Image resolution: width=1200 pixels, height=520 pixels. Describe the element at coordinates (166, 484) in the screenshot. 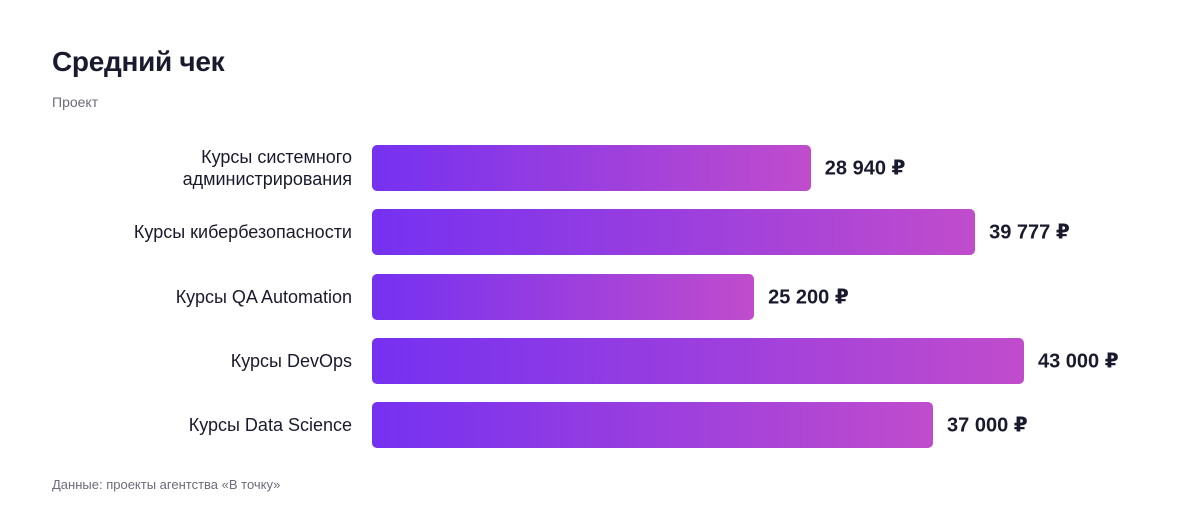

I see `source-note: Данные: проекты агентства «В точку»` at that location.